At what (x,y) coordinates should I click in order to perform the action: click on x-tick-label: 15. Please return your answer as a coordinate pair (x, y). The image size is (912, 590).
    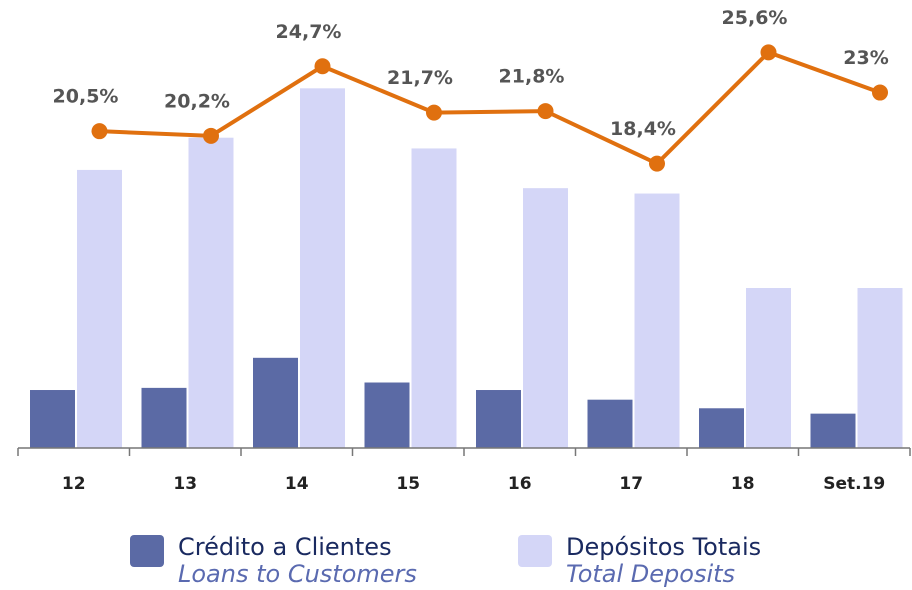
    Looking at the image, I should click on (408, 484).